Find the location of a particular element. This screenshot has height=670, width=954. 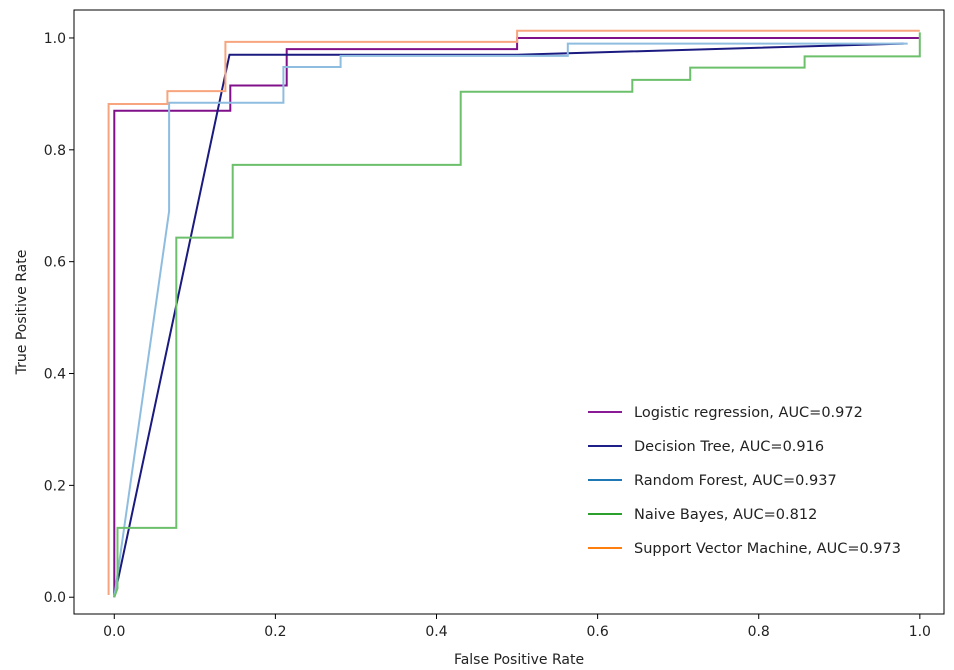

y-tick-label: 0.8 is located at coordinates (55, 151).